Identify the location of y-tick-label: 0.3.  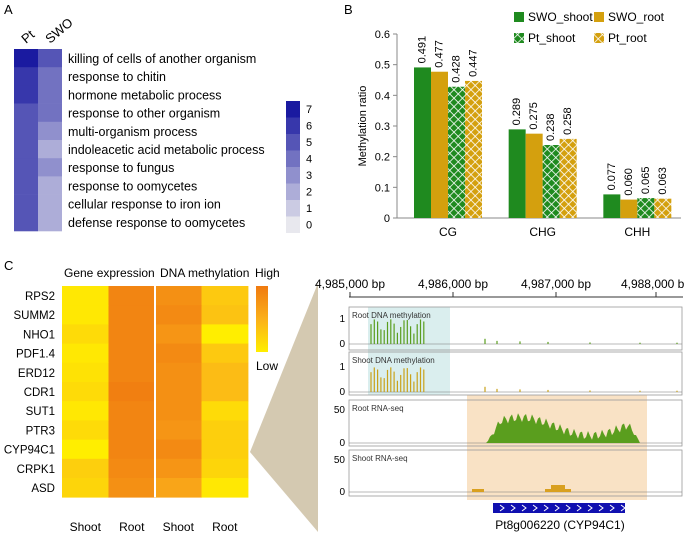
(382, 127).